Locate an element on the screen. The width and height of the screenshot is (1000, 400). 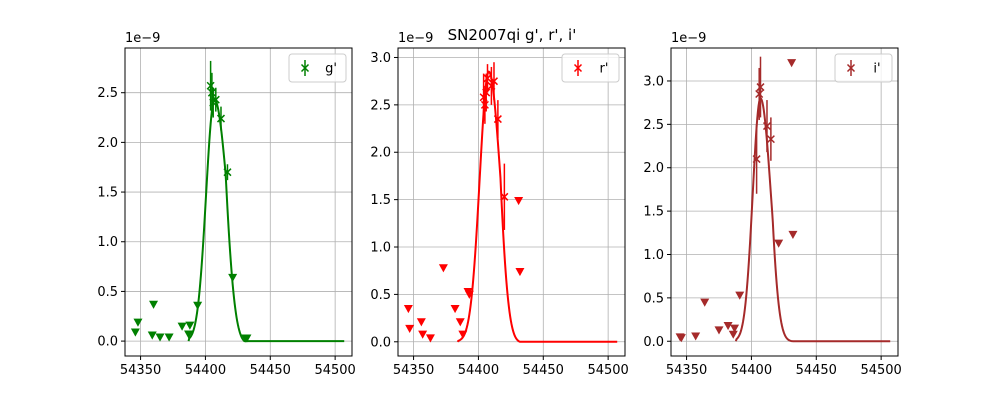
y-tick-label-6: 3.0 is located at coordinates (380, 58).